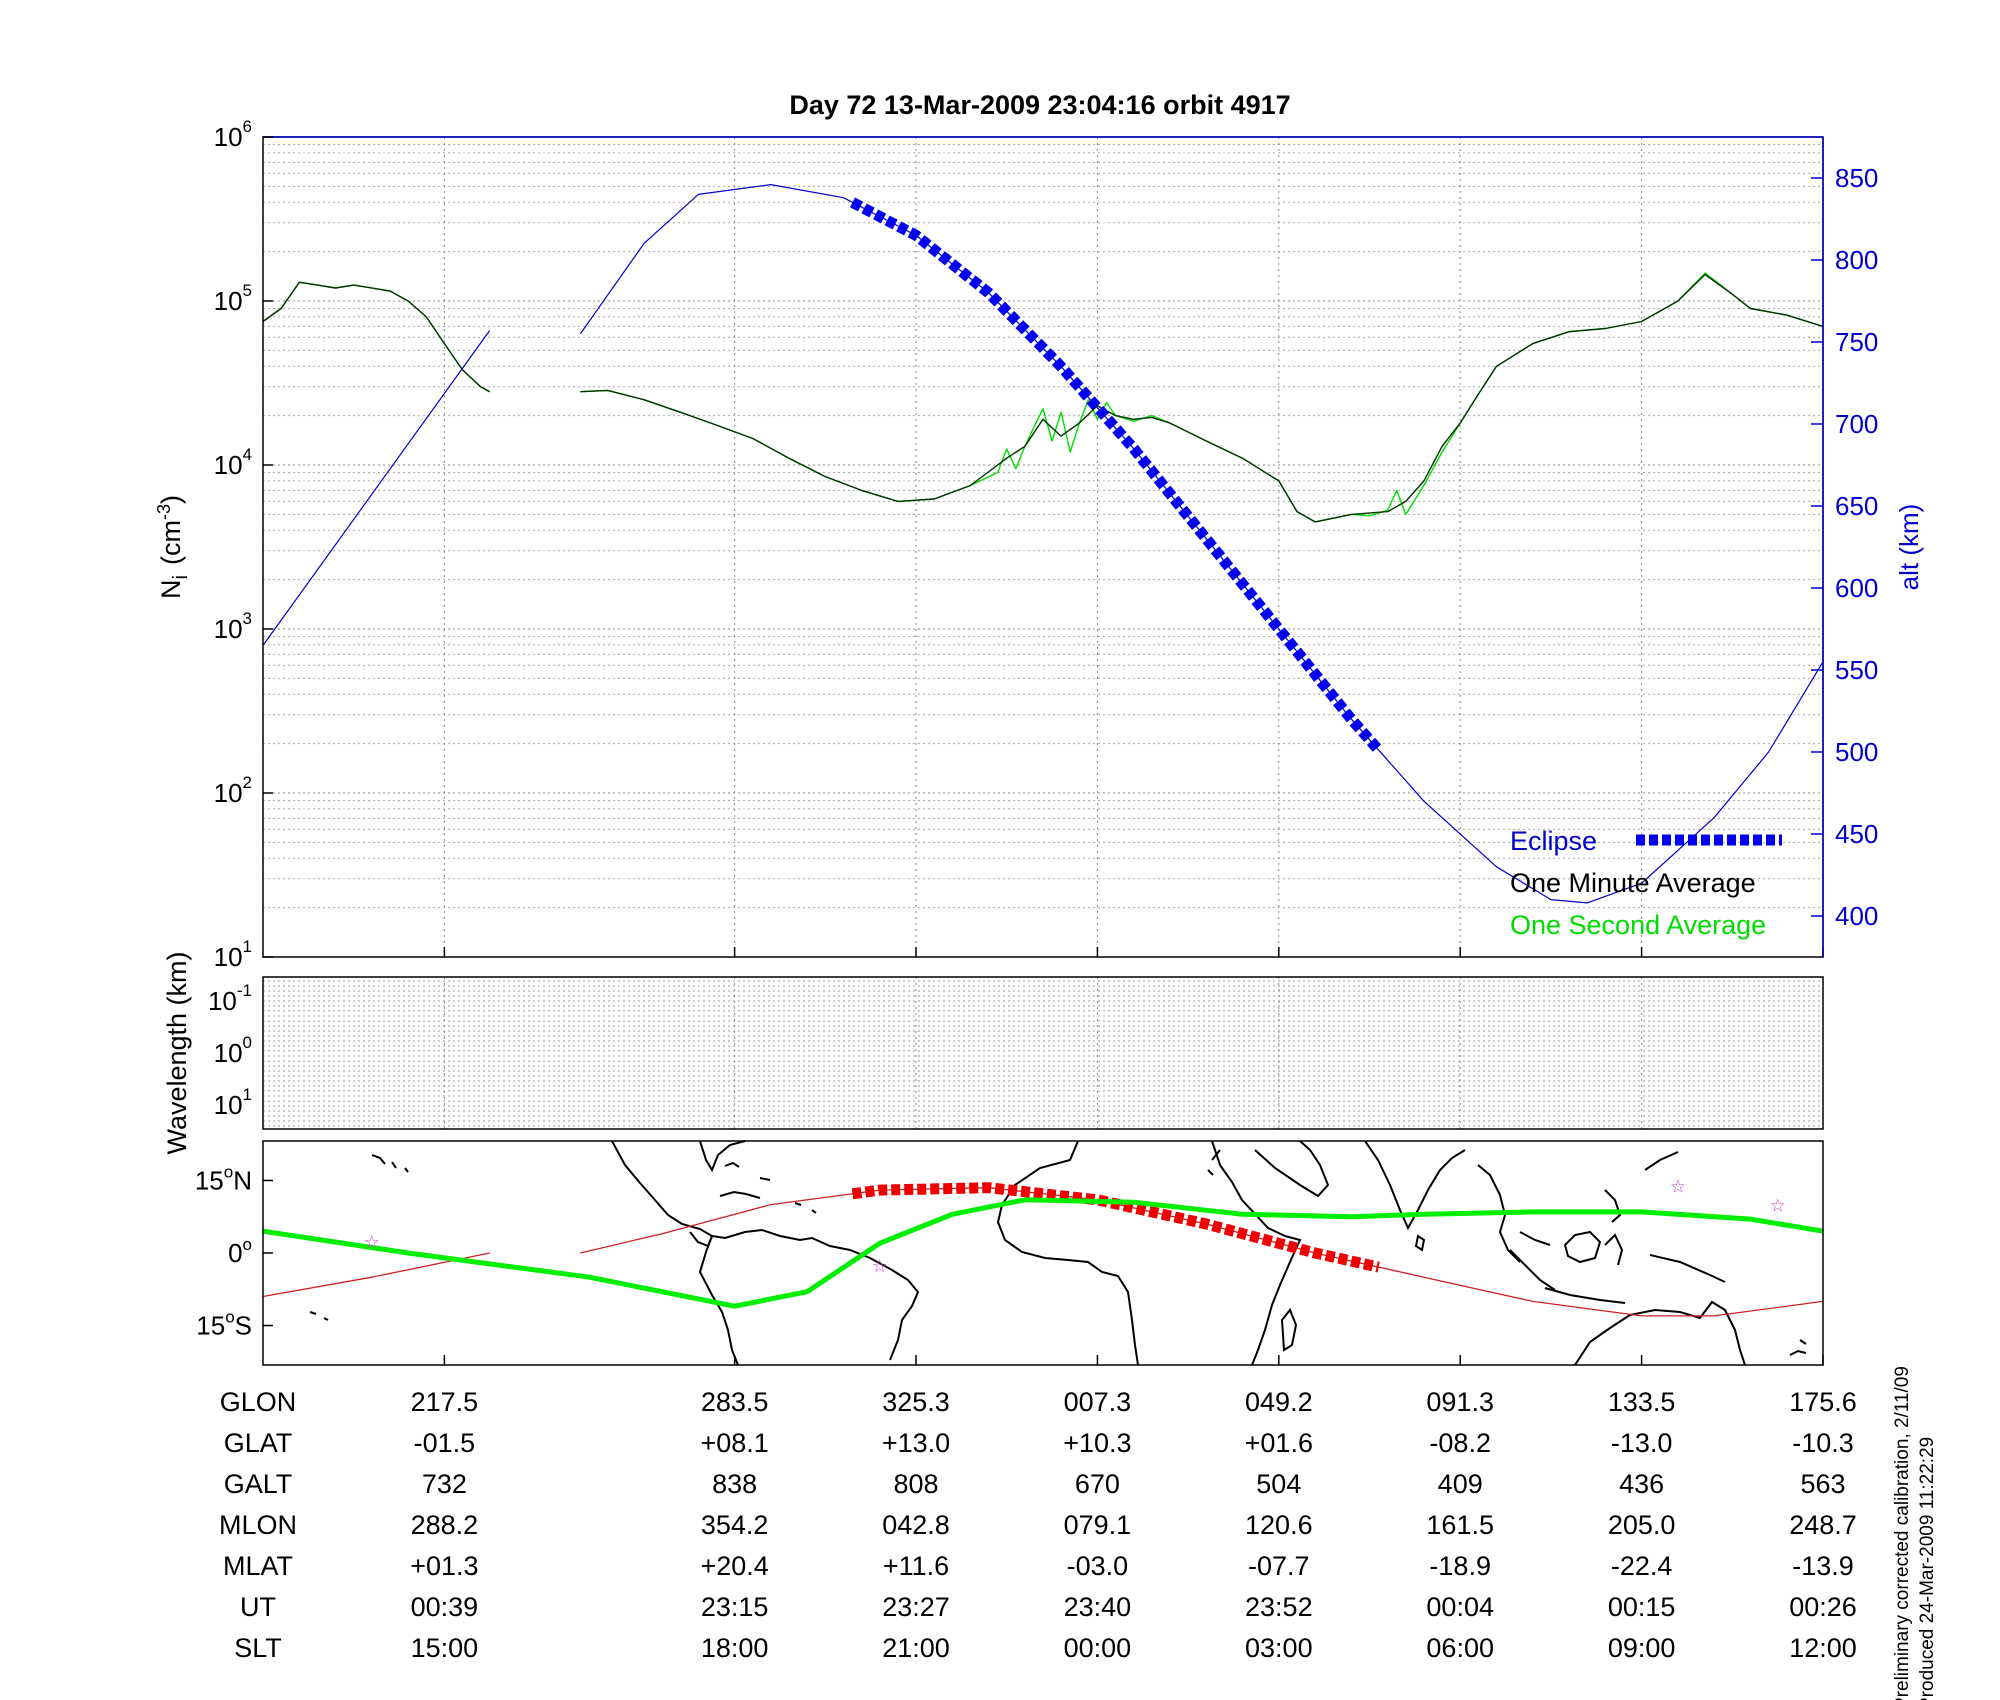  Describe the element at coordinates (177, 1052) in the screenshot. I see `wavelength-axis-label: Wavelength (km)` at that location.